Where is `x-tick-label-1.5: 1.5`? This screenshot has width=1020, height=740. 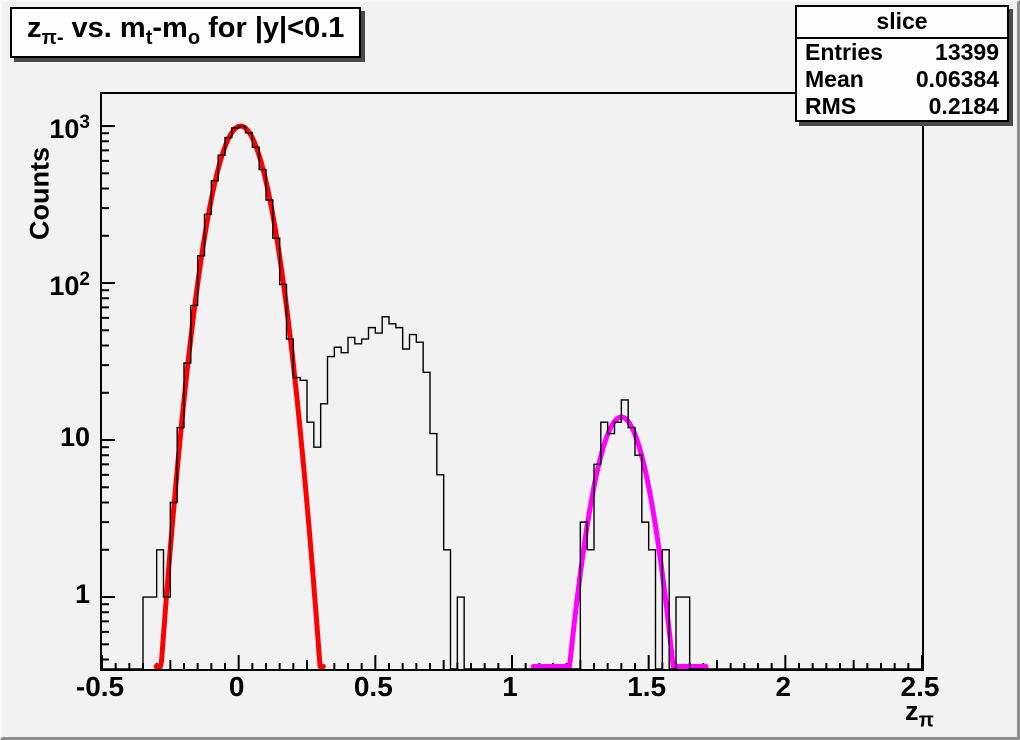 x-tick-label-1.5: 1.5 is located at coordinates (647, 686).